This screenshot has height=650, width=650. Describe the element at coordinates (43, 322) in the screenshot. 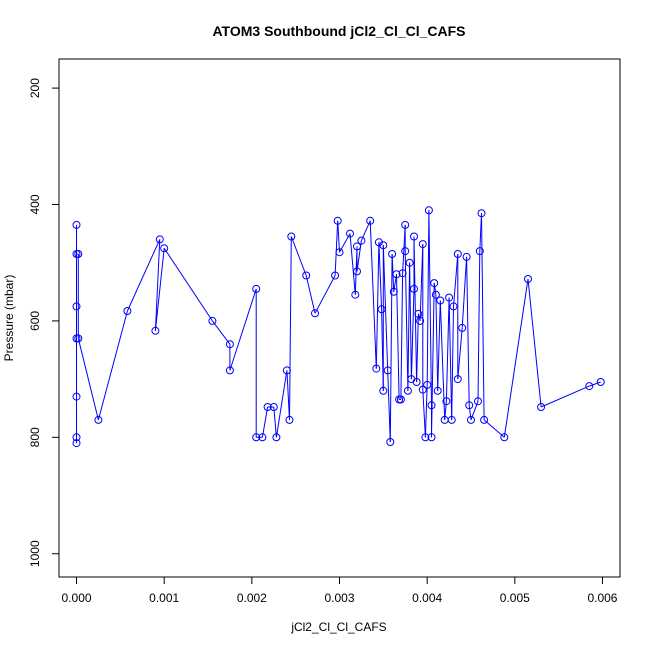

I see `y-axis: 200 400 600 800 1000` at that location.